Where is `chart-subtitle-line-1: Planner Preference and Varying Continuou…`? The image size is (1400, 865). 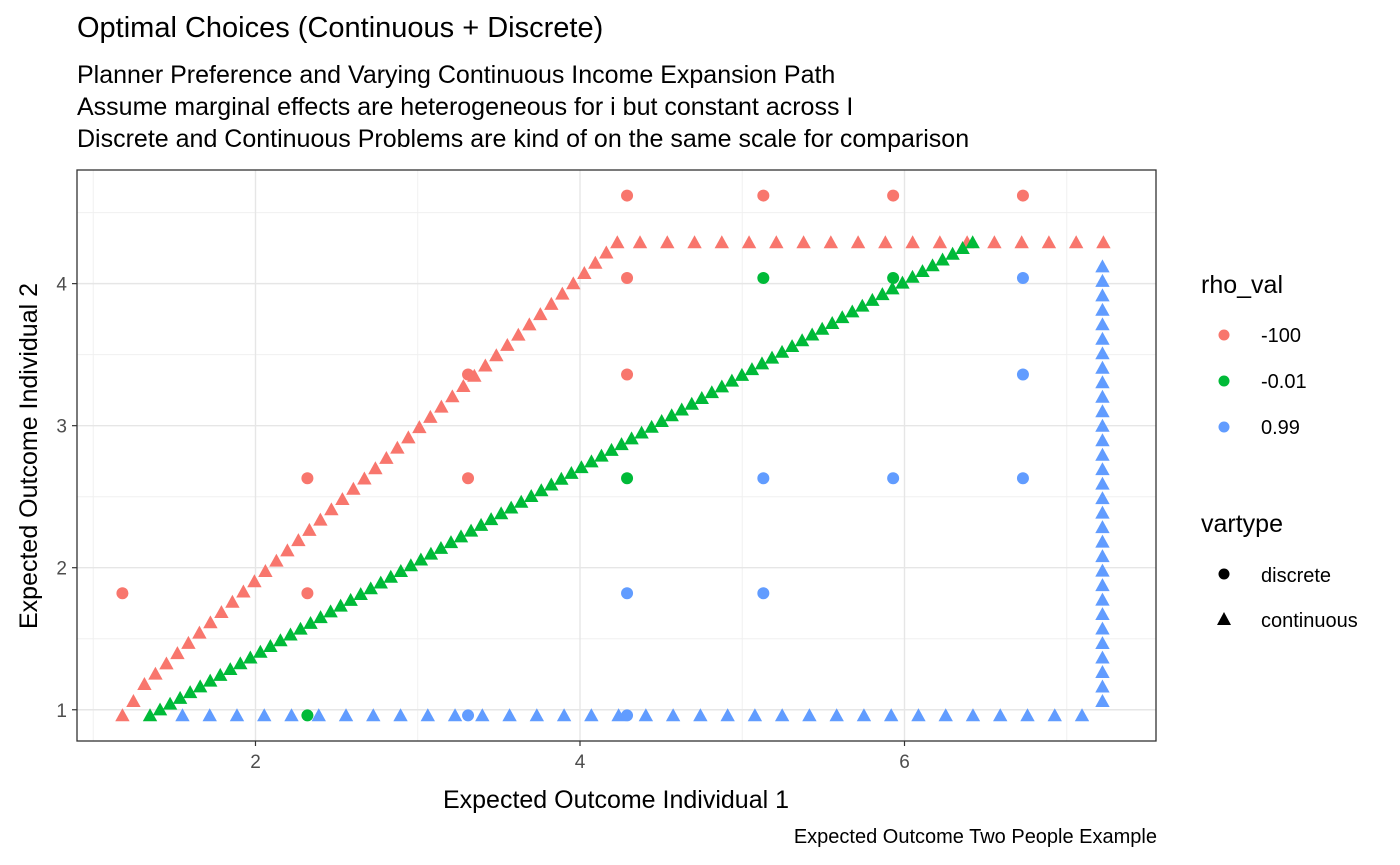 chart-subtitle-line-1: Planner Preference and Varying Continuou… is located at coordinates (456, 75).